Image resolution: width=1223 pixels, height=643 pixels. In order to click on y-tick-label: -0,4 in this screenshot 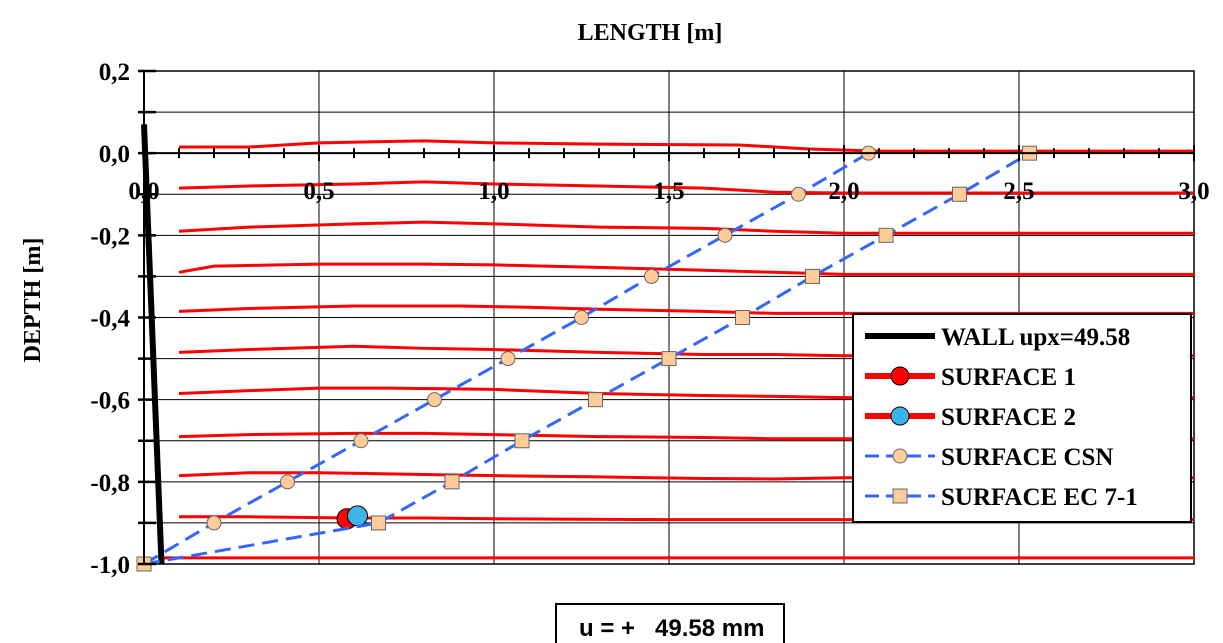, I will do `click(110, 319)`.